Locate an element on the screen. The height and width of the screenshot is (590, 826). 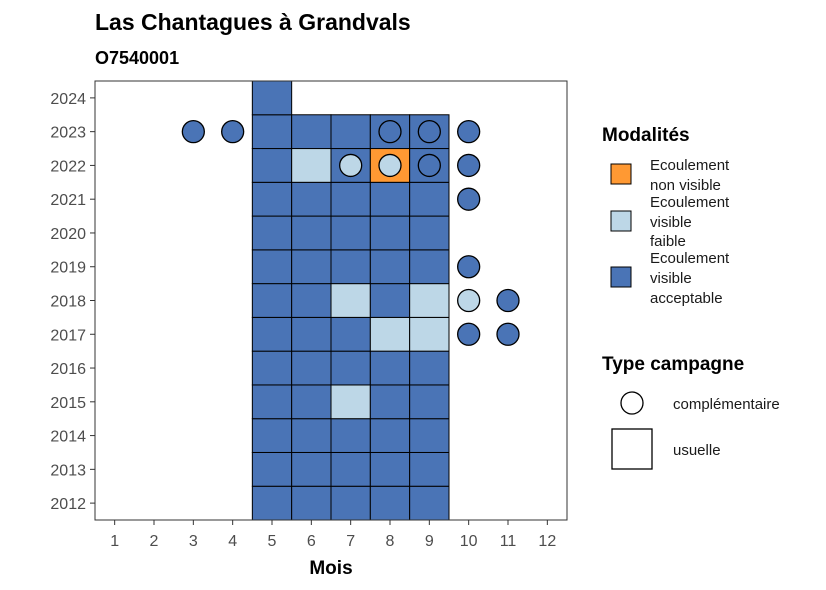
legend-shape-title: Type campagne is located at coordinates (673, 364).